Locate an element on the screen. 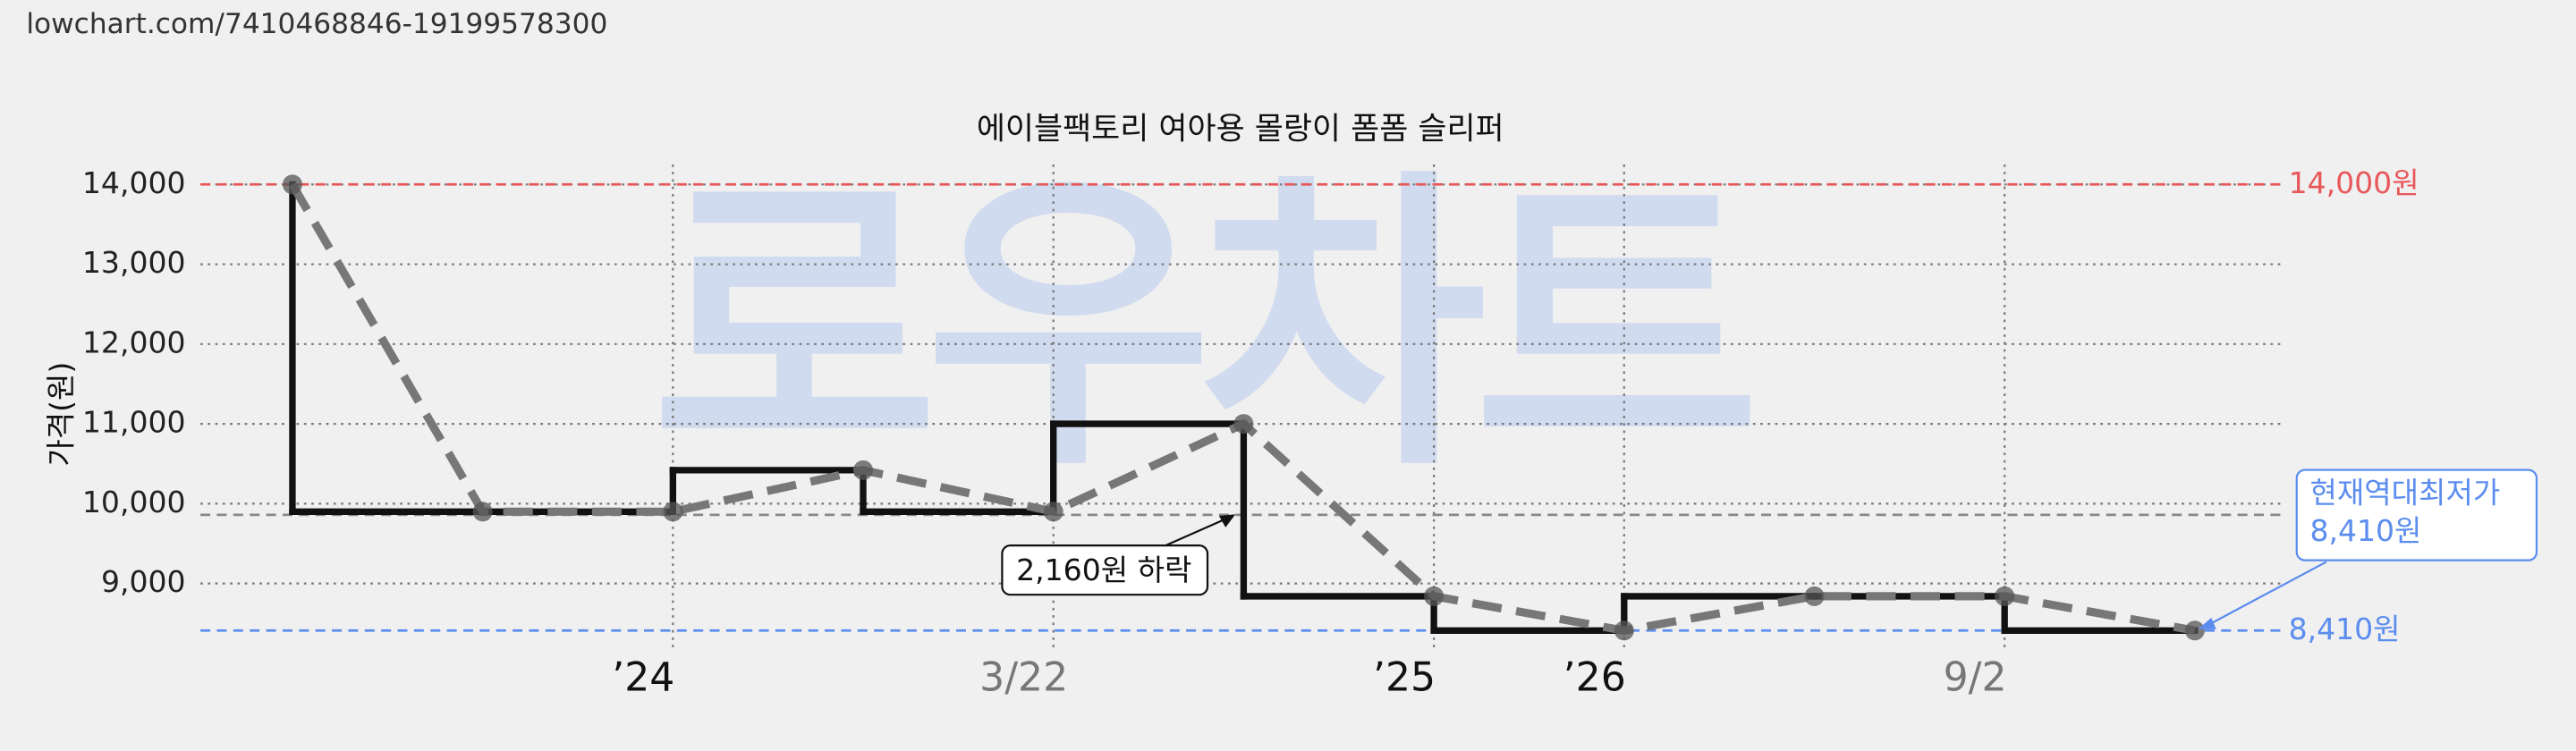 The height and width of the screenshot is (751, 2576). y-tick-label: 11,000 is located at coordinates (134, 423).